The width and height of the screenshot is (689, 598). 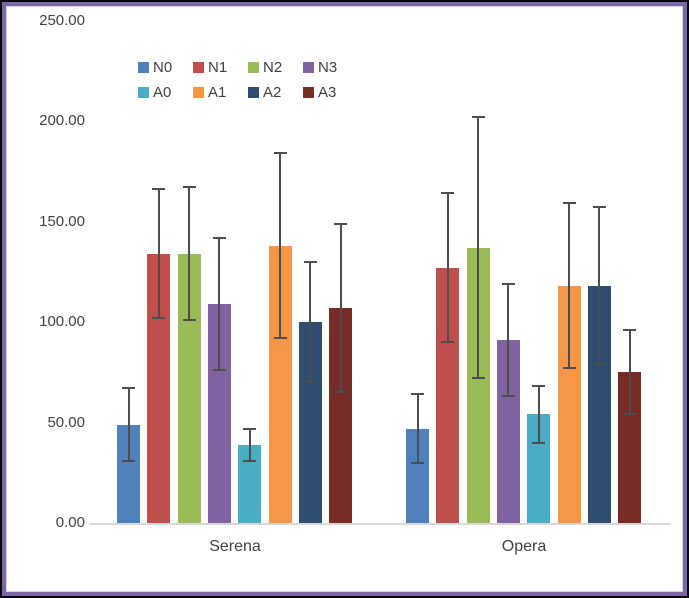 I want to click on legend-label: A1, so click(x=217, y=92).